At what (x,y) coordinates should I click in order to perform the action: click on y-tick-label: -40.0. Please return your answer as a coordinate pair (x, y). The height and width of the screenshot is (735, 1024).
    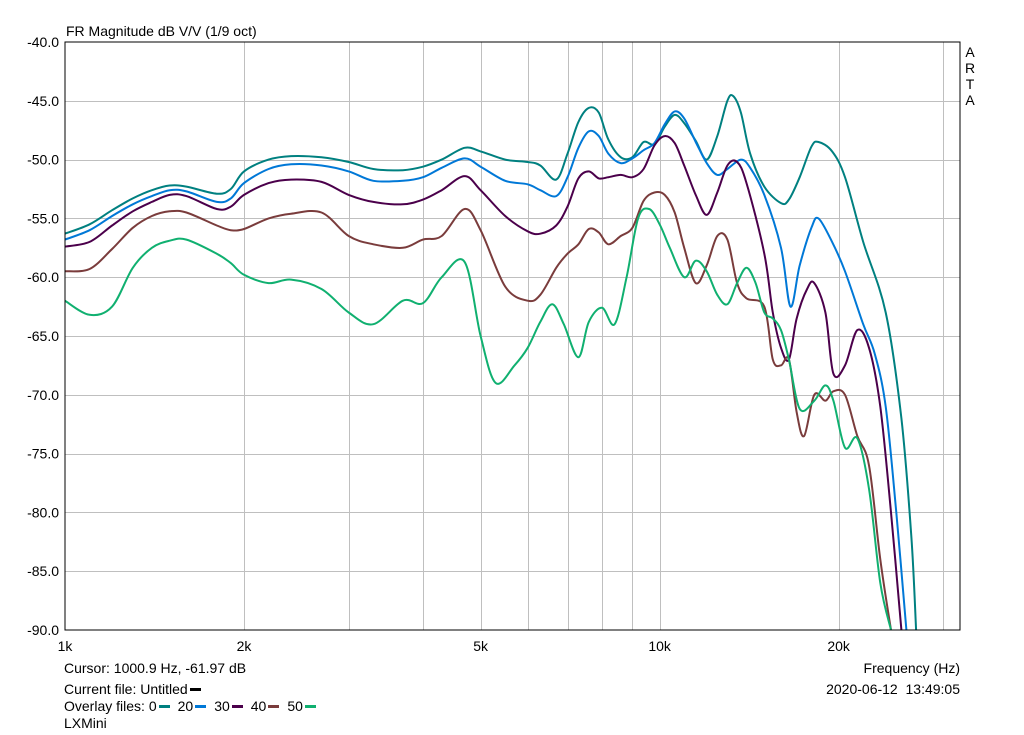
    Looking at the image, I should click on (43, 42).